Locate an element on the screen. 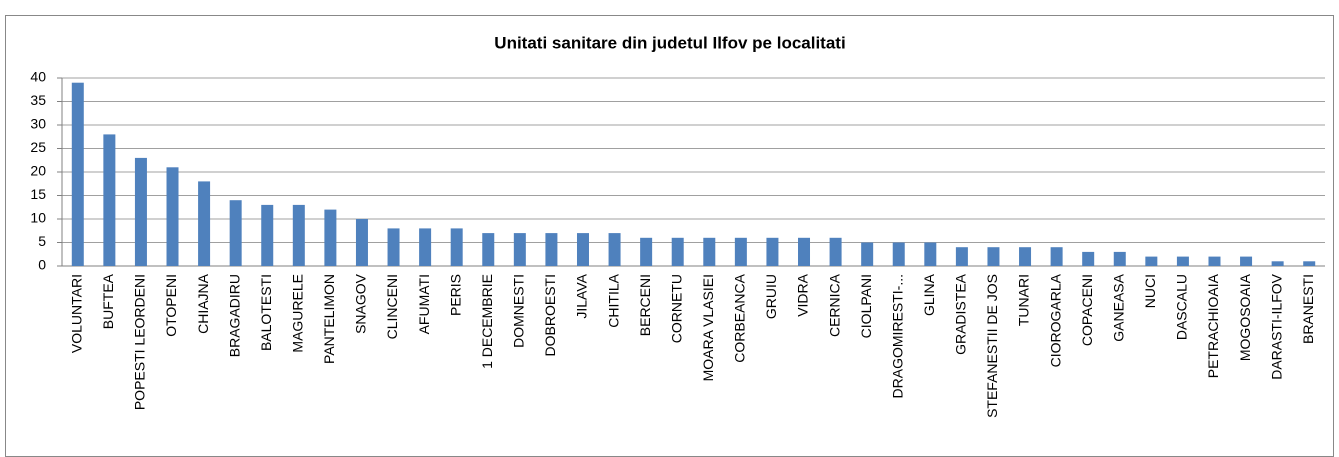 This screenshot has width=1339, height=457. x-tick-label: GRADISTEA is located at coordinates (961, 314).